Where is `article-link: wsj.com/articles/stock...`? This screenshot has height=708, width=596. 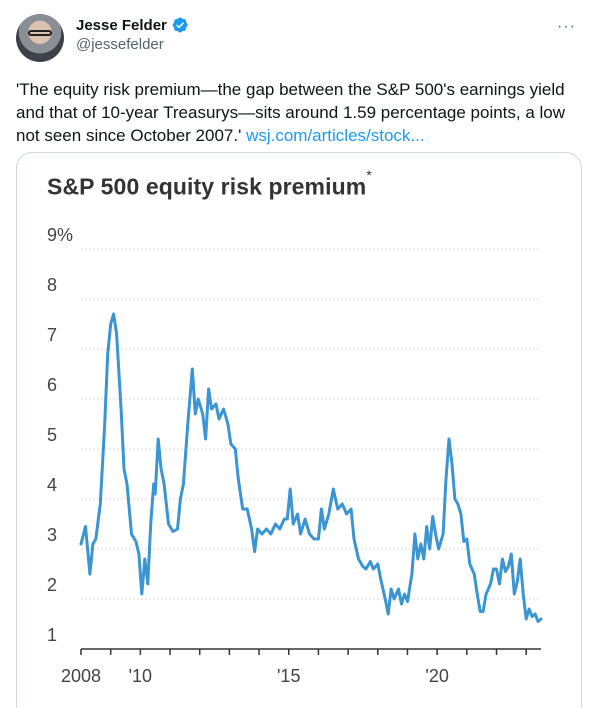 article-link: wsj.com/articles/stock... is located at coordinates (335, 135).